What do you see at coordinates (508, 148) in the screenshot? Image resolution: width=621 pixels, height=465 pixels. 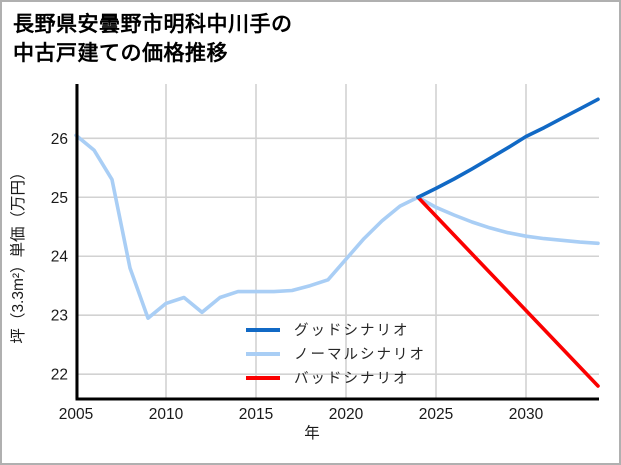 I see `series-line-グッドシナリオ` at bounding box center [508, 148].